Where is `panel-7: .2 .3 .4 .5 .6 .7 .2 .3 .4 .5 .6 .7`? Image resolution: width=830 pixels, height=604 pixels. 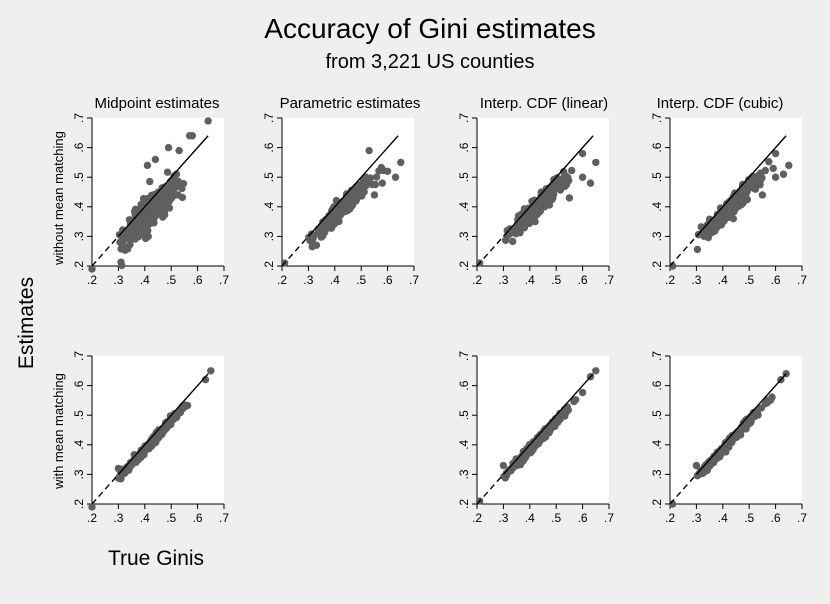
panel-7: .2 .3 .4 .5 .6 .7 .2 .3 .4 .5 .6 .7 is located at coordinates (728, 438).